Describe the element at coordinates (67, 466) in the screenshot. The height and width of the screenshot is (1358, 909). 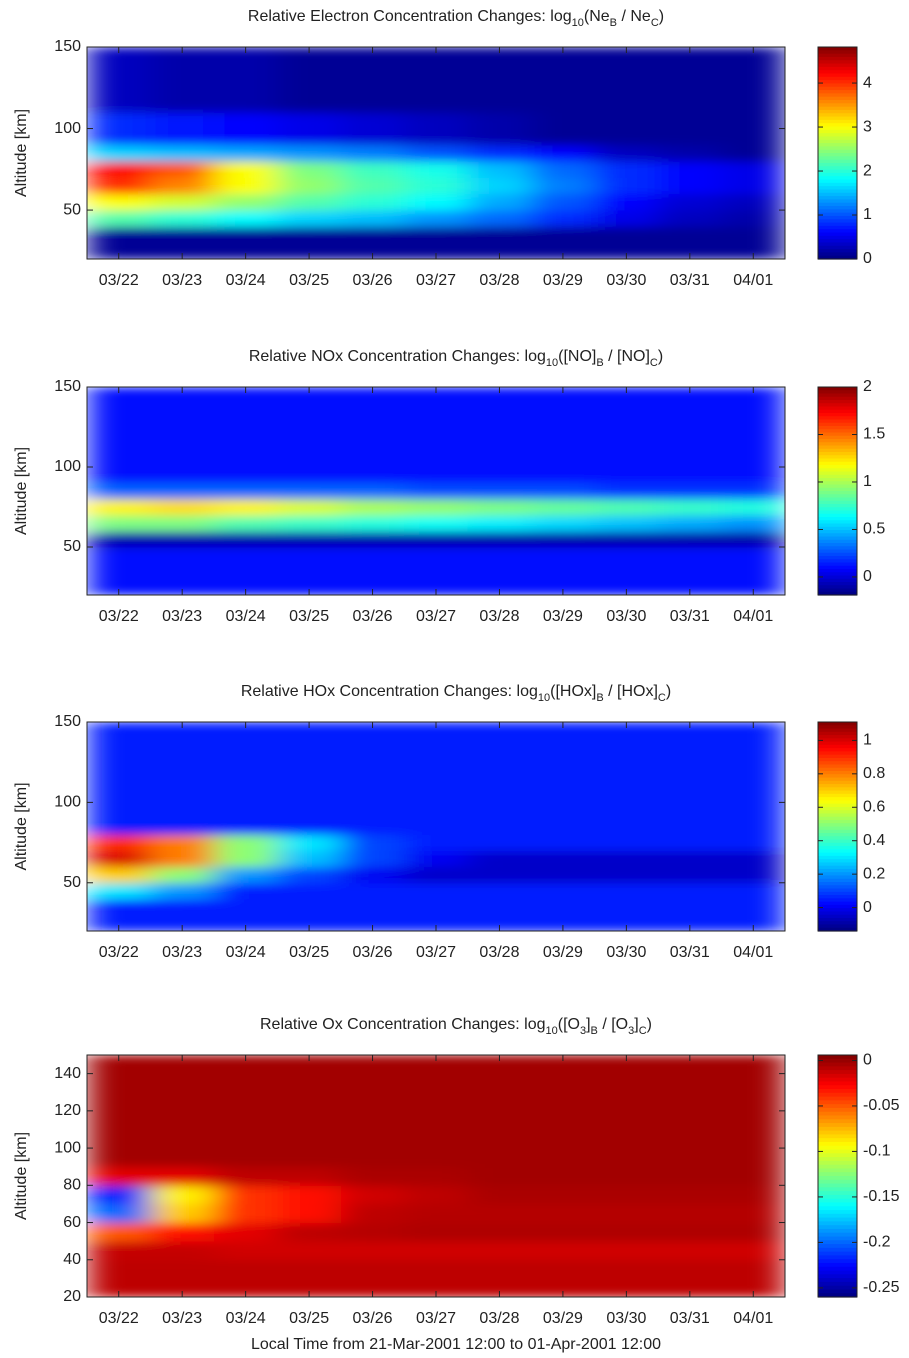
I see `y-tick-label: 100` at that location.